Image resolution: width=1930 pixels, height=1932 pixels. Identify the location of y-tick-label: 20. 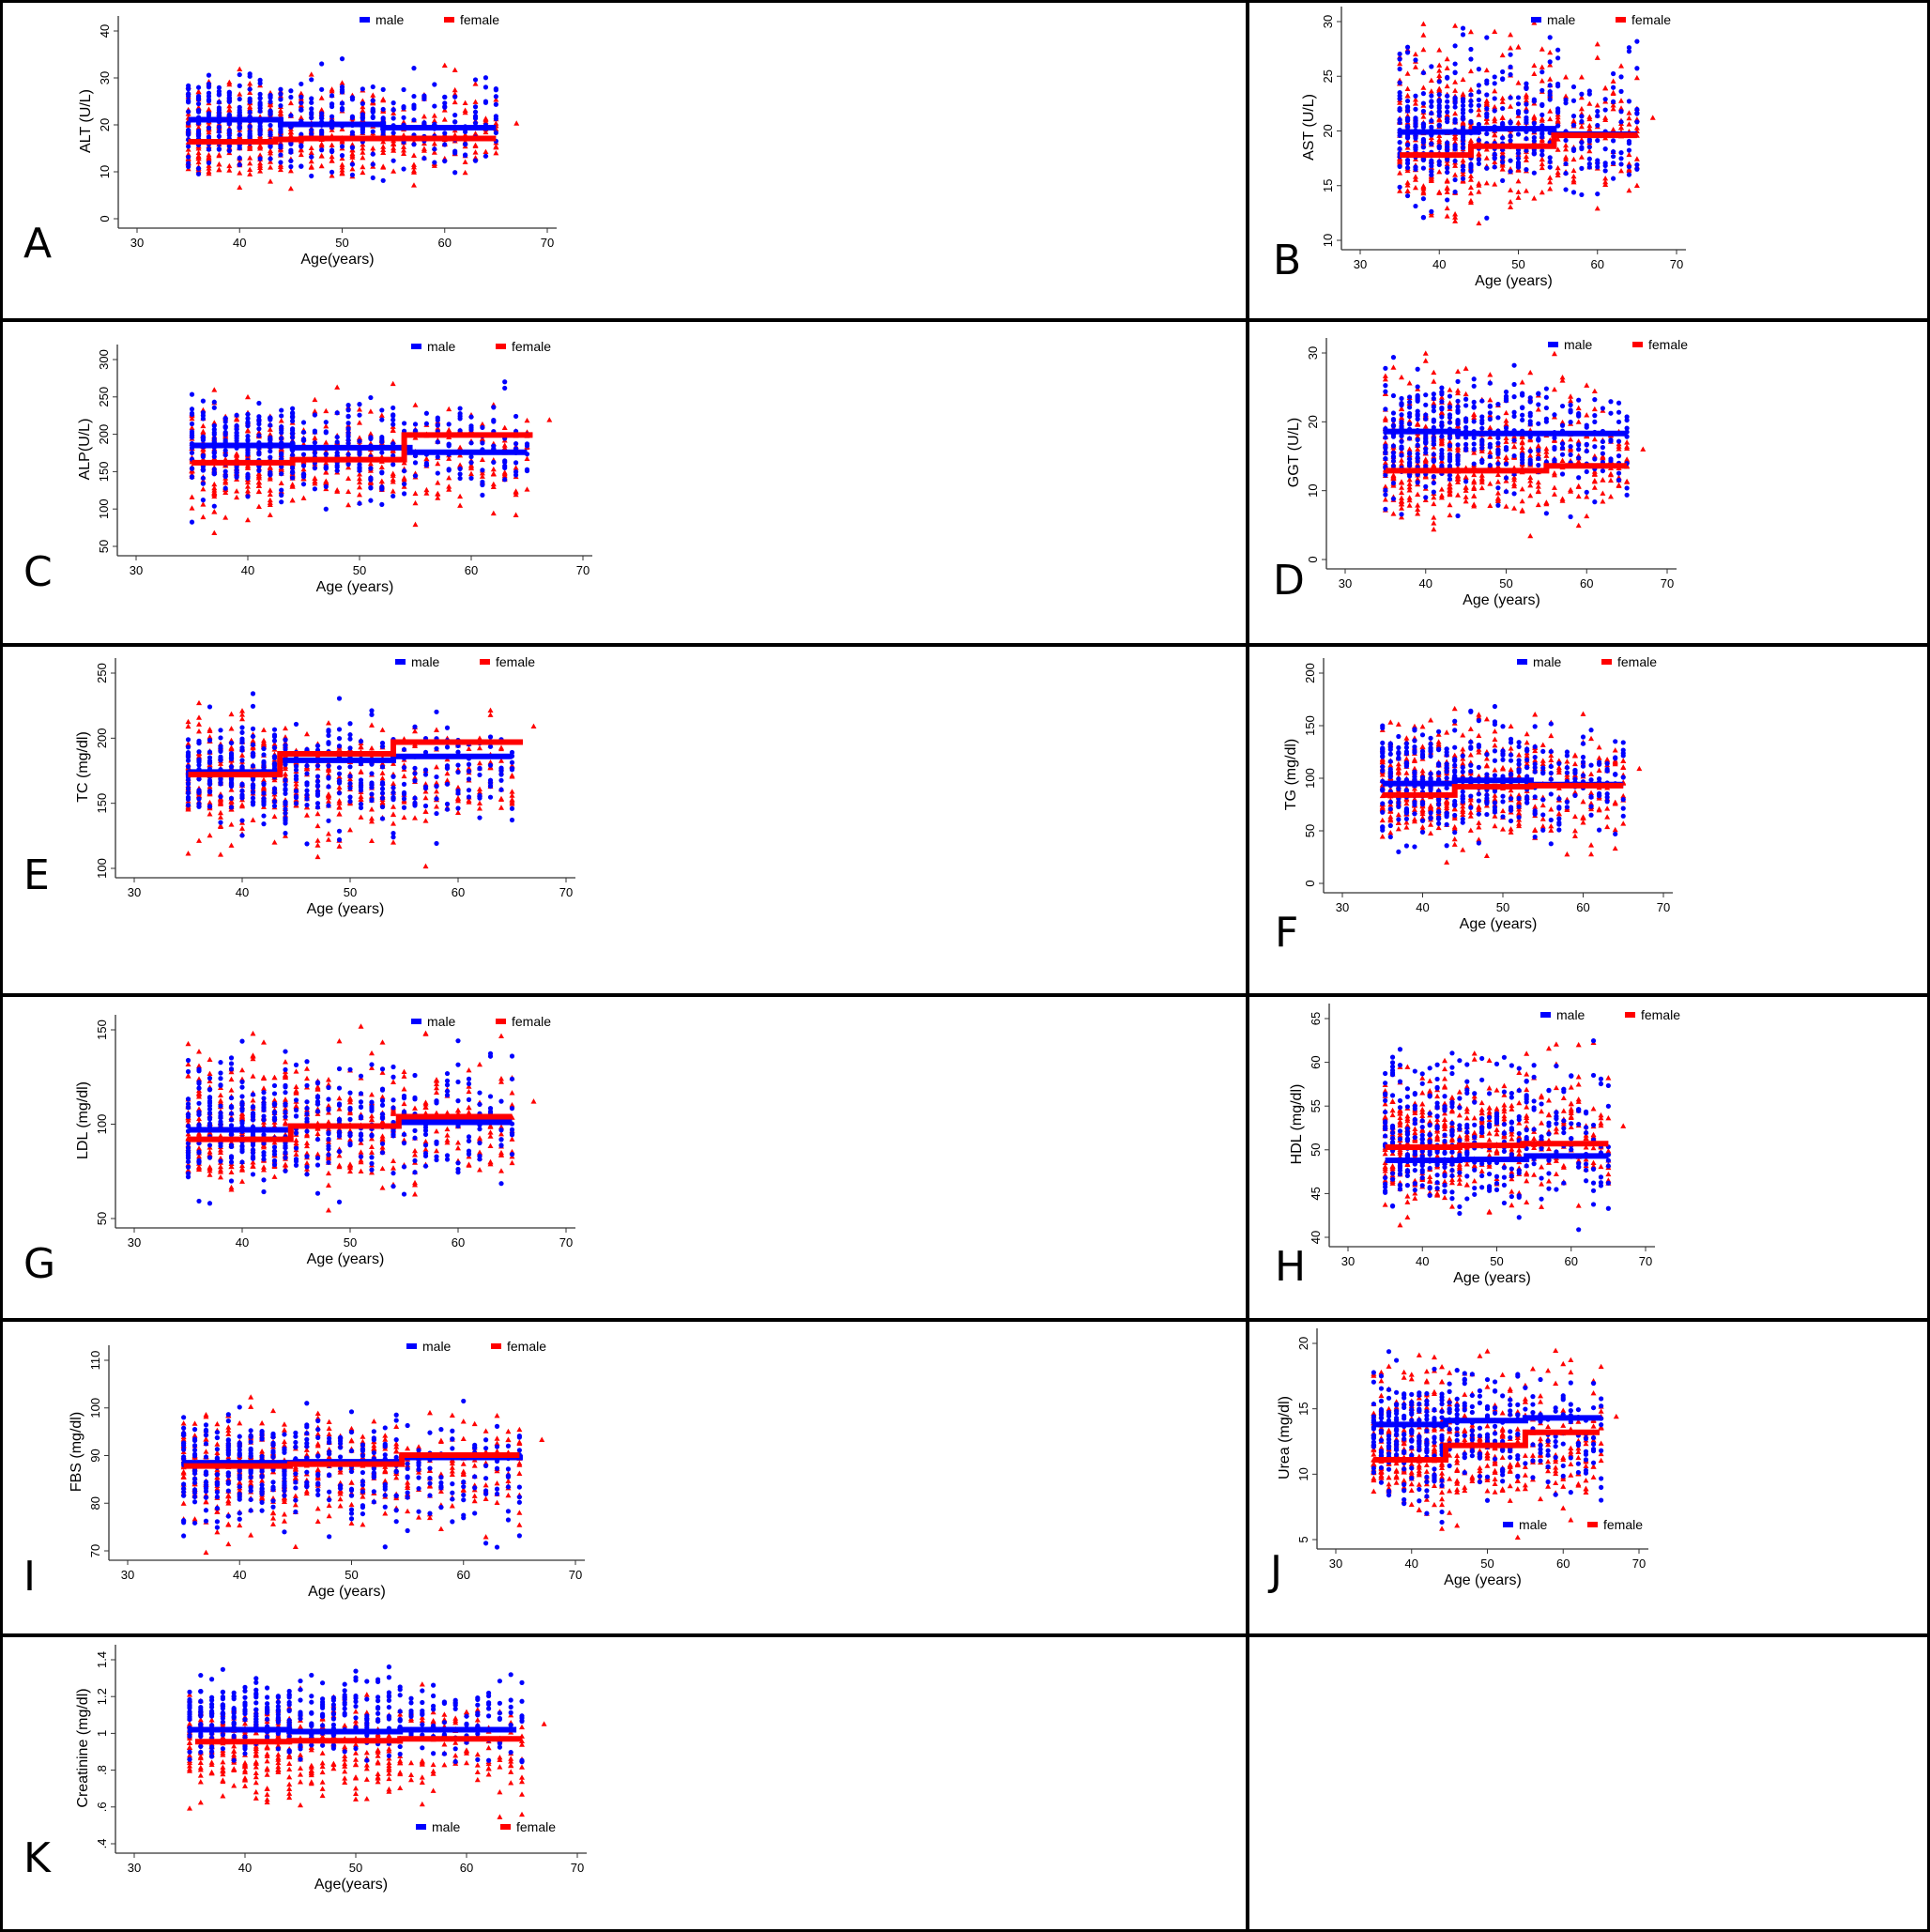
(105, 125).